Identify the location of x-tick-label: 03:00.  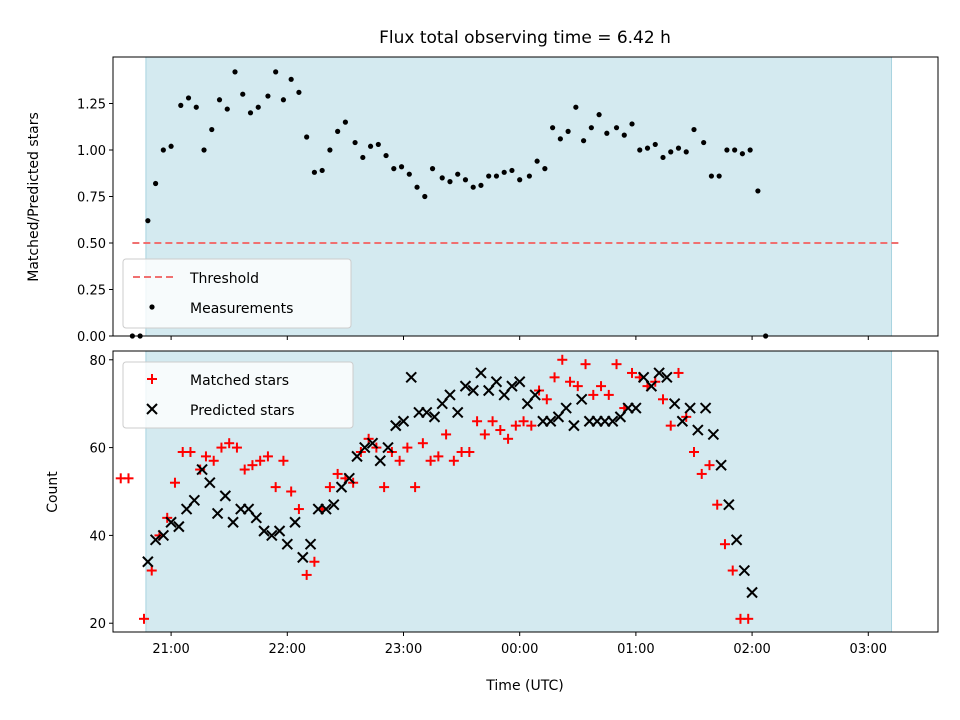
(868, 649).